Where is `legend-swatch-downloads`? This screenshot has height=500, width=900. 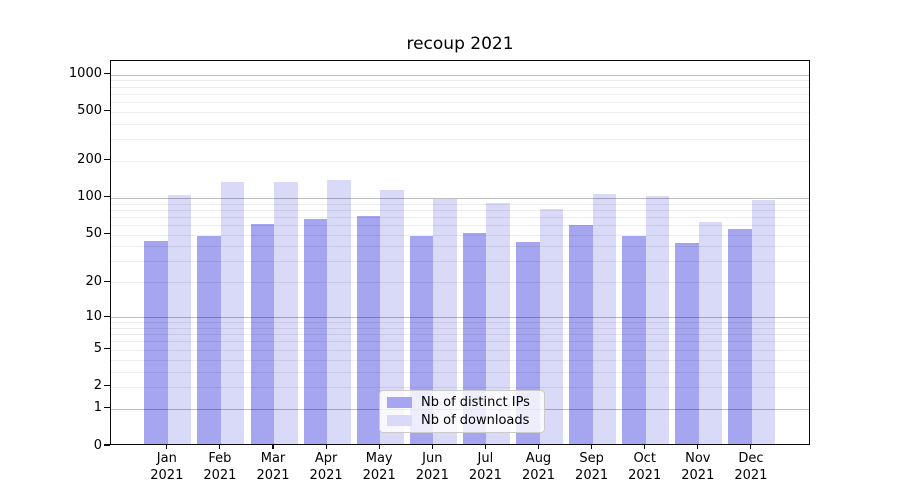 legend-swatch-downloads is located at coordinates (399, 420).